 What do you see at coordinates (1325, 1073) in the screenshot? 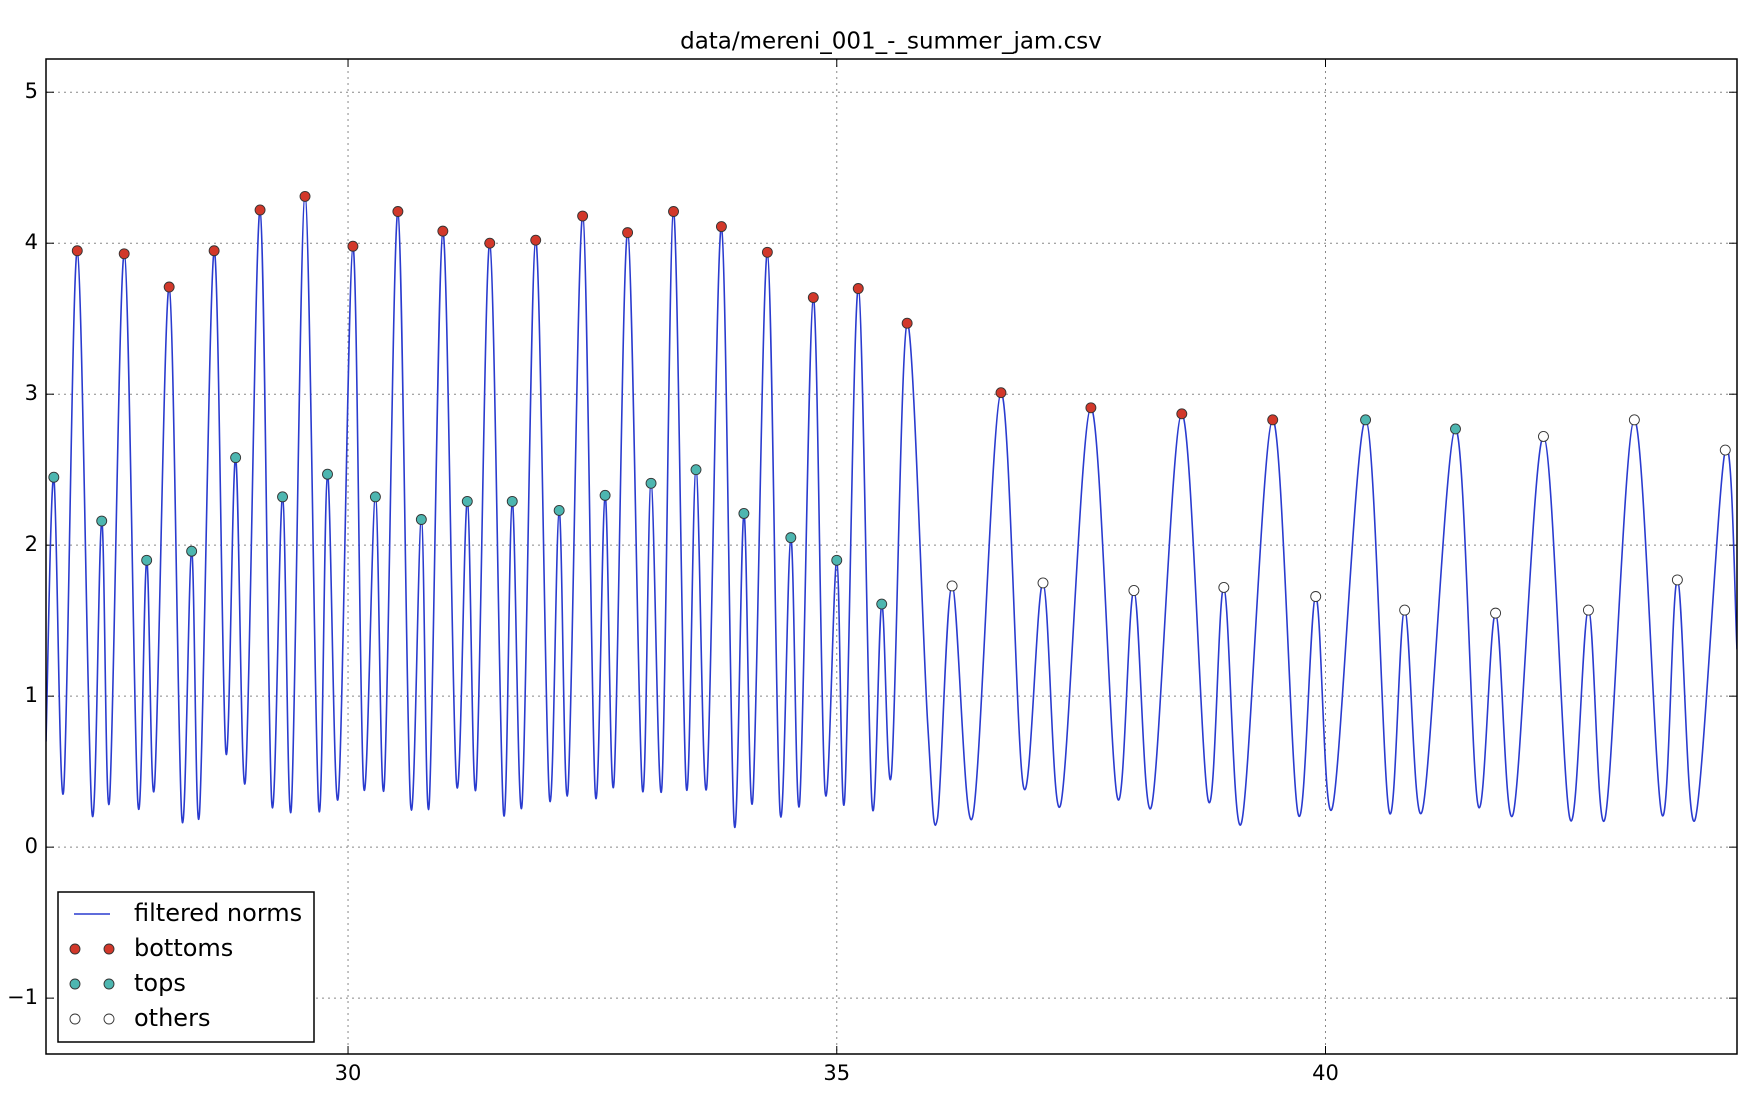
I see `x-tick-label: 40` at bounding box center [1325, 1073].